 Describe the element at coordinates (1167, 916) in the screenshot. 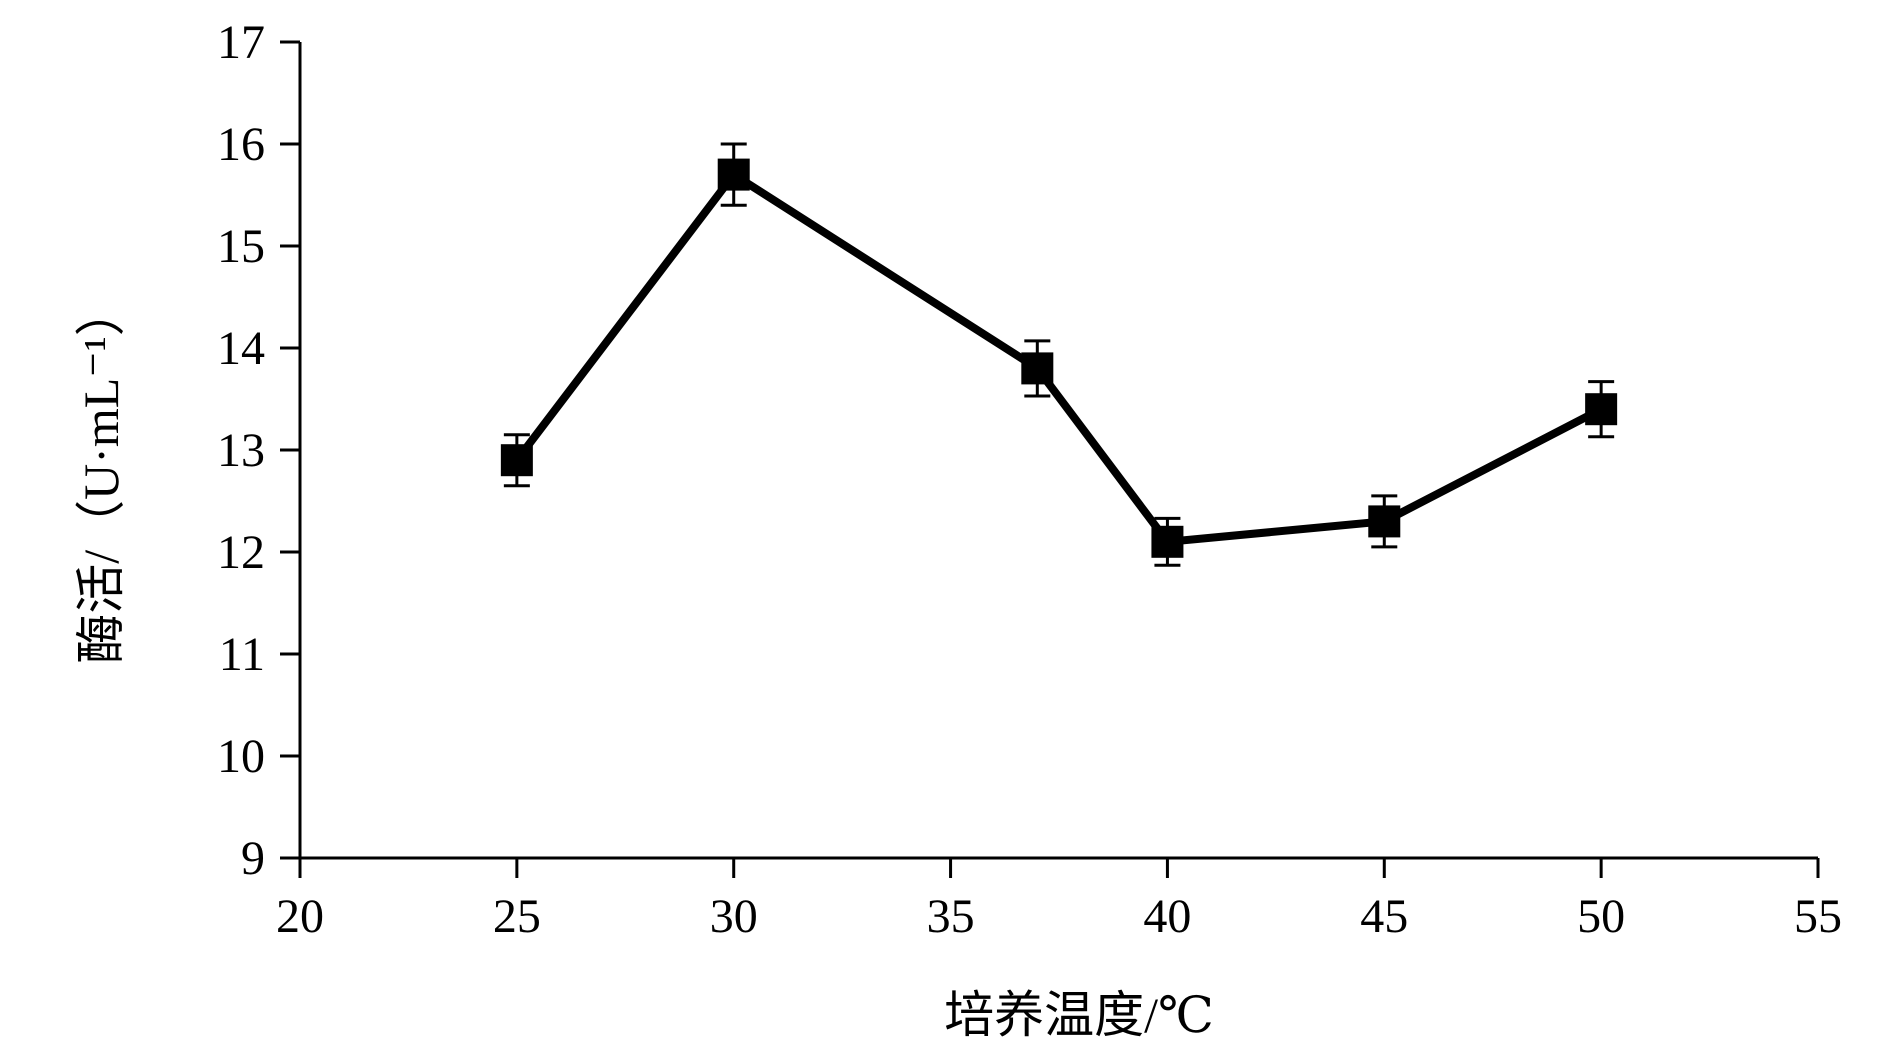

I see `x-tick-label: 40` at that location.